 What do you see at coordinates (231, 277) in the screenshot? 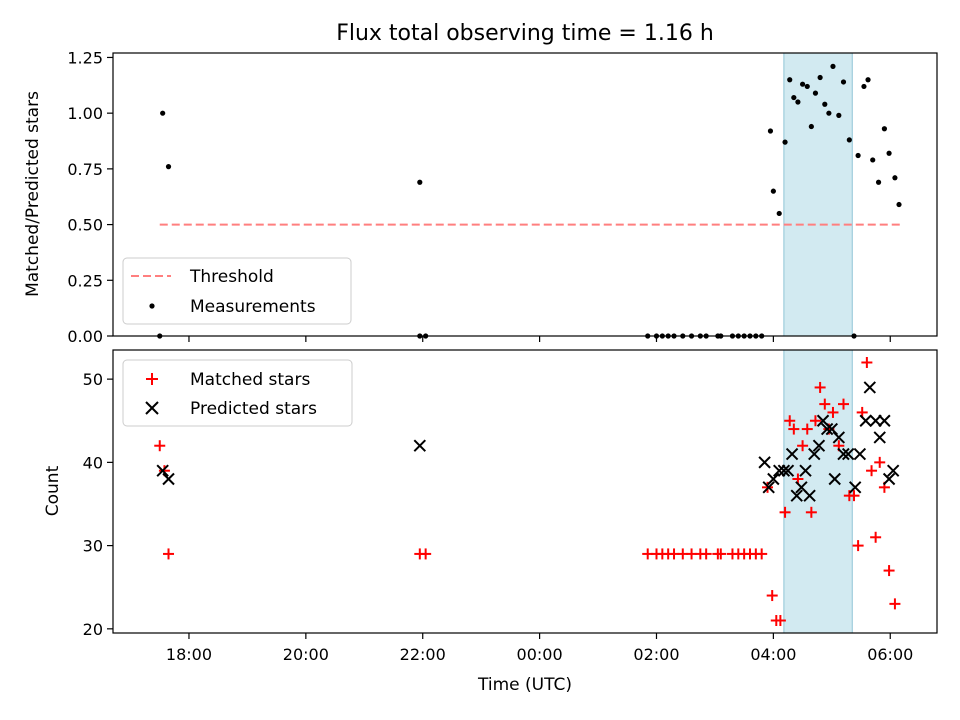
I see `legend-threshold-label: Threshold` at bounding box center [231, 277].